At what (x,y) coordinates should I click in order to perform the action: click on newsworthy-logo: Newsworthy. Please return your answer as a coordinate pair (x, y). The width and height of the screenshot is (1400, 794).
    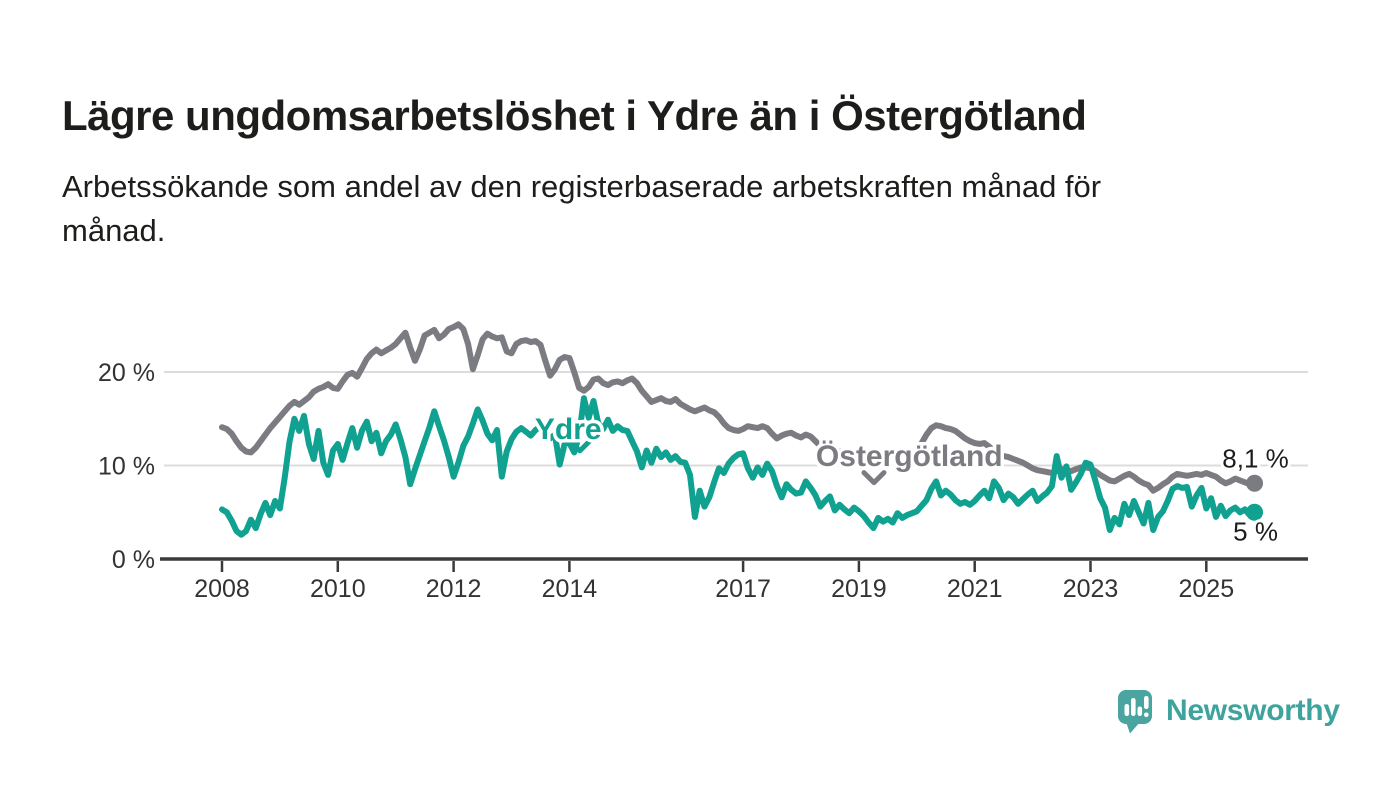
    Looking at the image, I should click on (1229, 712).